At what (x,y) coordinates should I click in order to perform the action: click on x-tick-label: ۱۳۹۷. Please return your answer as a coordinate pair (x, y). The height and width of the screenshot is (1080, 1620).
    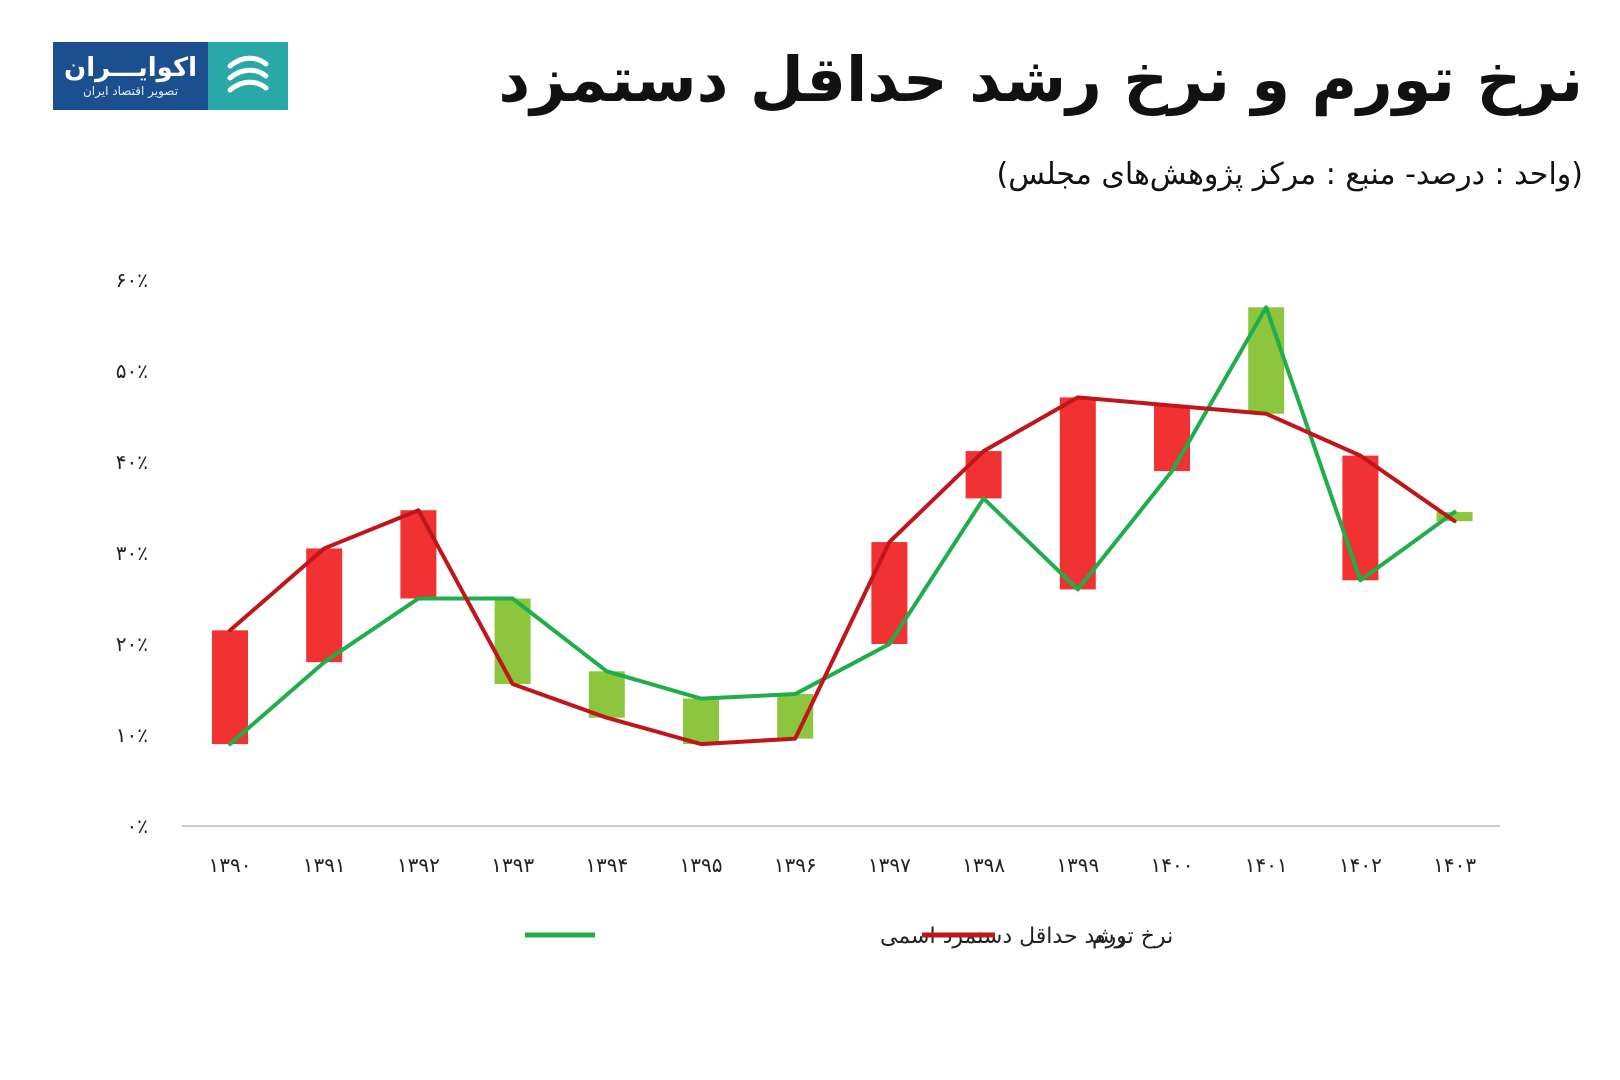
    Looking at the image, I should click on (889, 865).